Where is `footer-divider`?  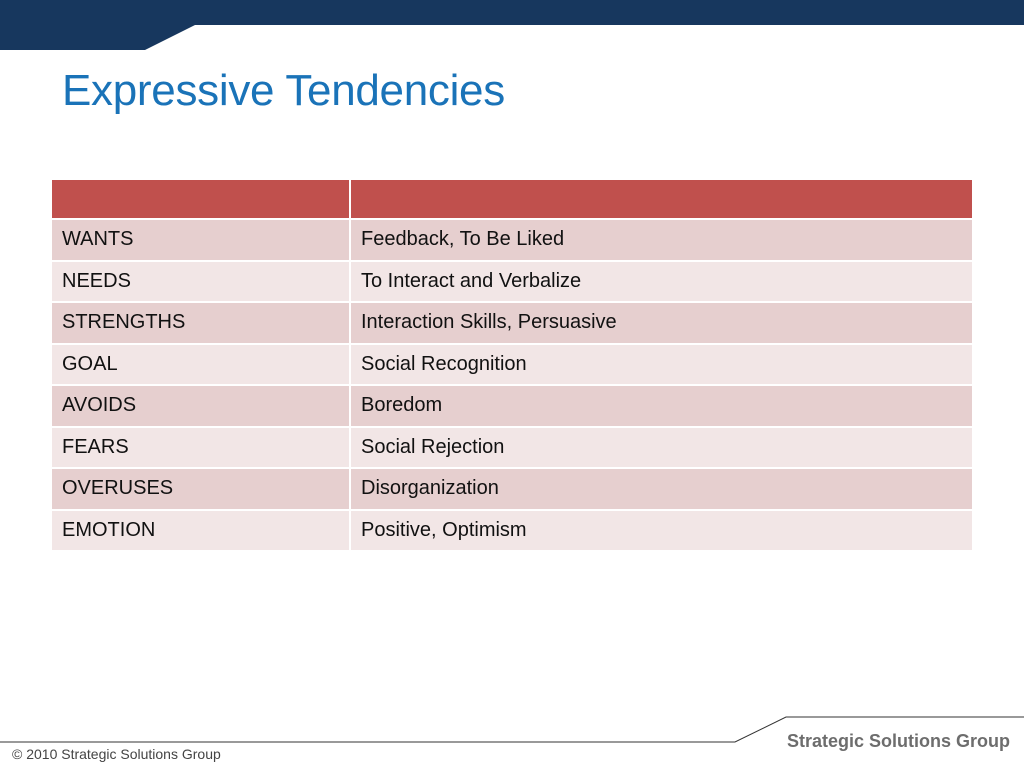
footer-divider is located at coordinates (512, 729).